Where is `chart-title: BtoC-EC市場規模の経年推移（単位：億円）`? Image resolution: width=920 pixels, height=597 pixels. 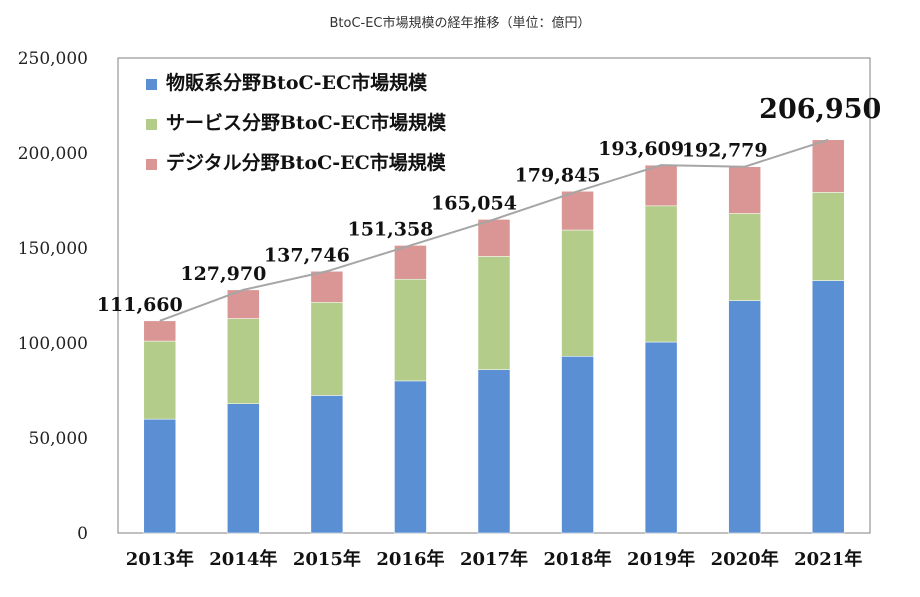
chart-title: BtoC-EC市場規模の経年推移（単位：億円） is located at coordinates (460, 23).